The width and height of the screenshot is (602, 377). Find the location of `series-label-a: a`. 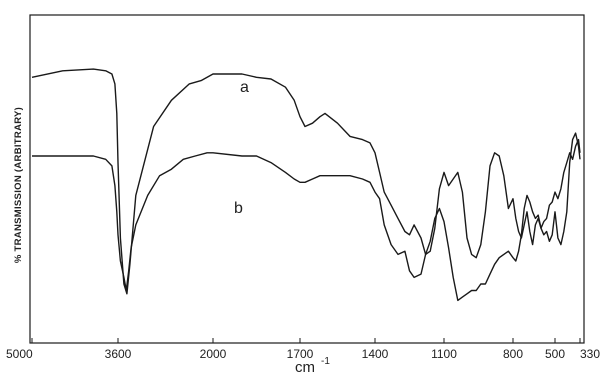

series-label-a: a is located at coordinates (244, 87).